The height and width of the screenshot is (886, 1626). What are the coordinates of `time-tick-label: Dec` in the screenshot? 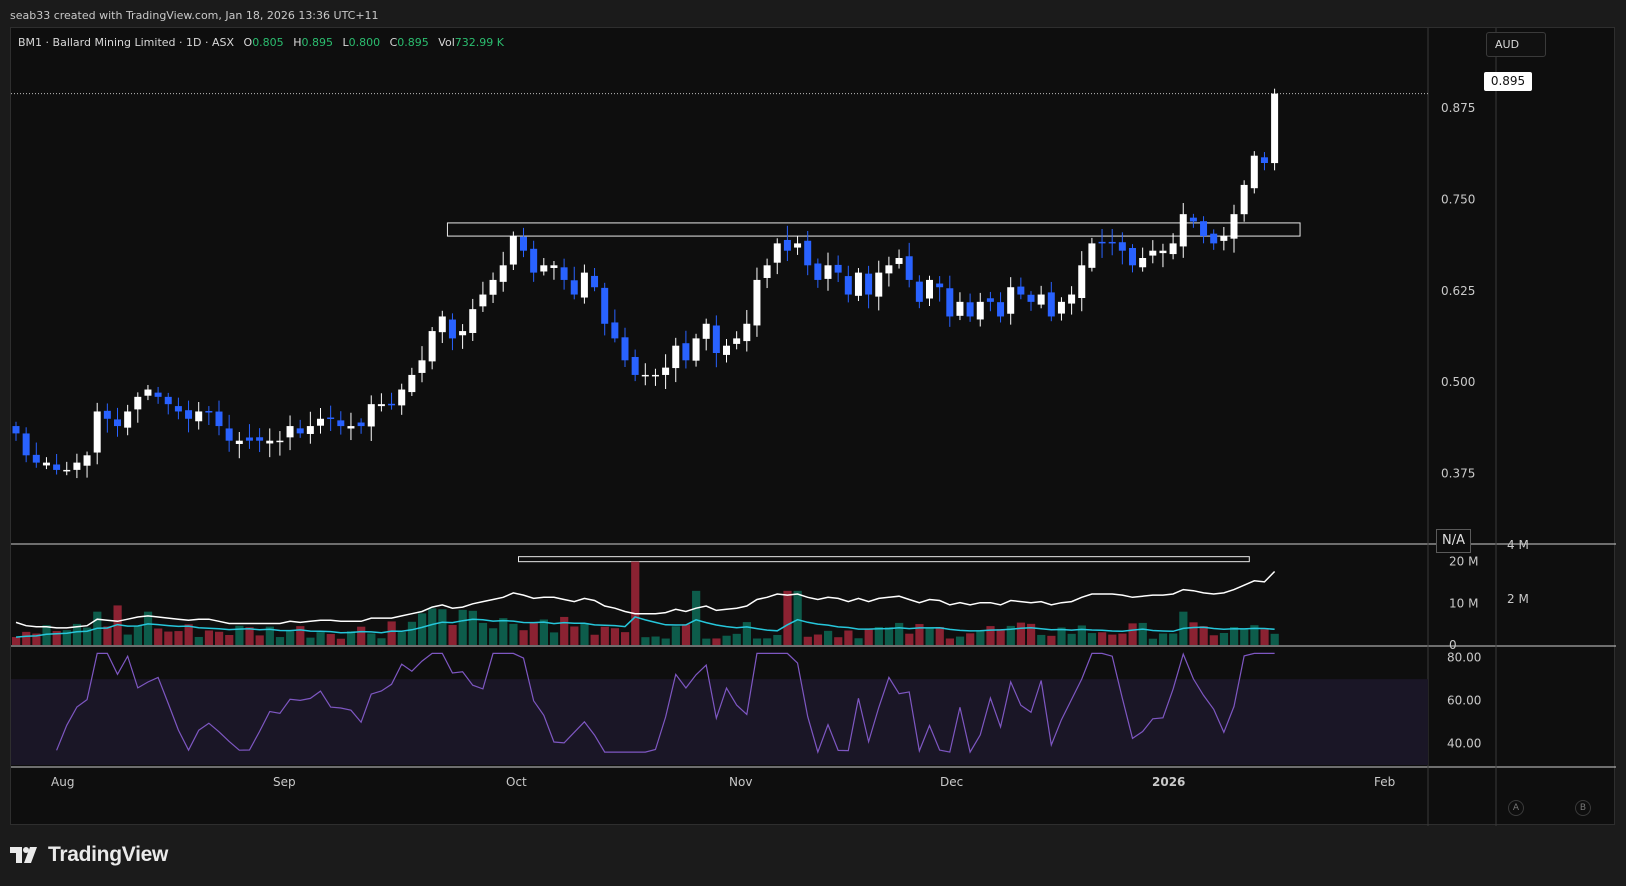 It's located at (951, 782).